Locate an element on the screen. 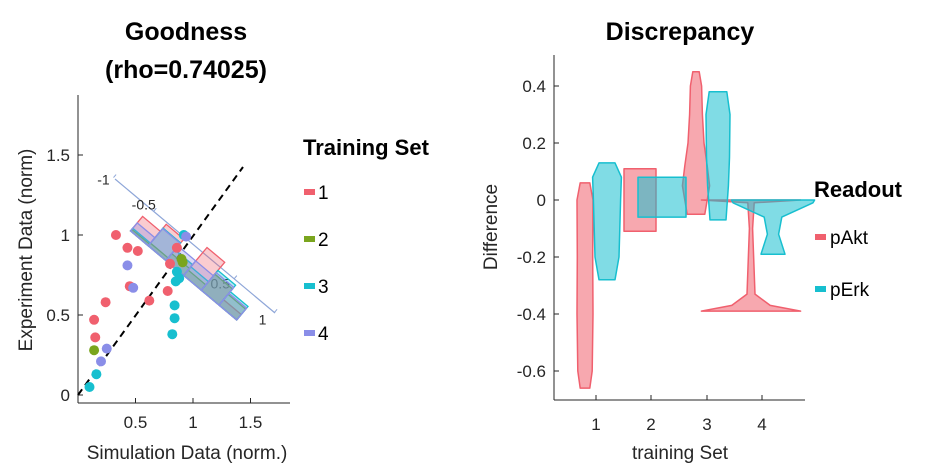 This screenshot has height=475, width=934. training-set-legend: Training Set 1 2 3 4 is located at coordinates (366, 240).